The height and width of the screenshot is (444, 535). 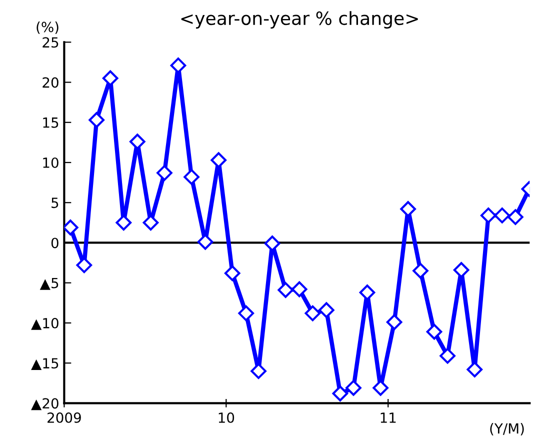 What do you see at coordinates (50, 162) in the screenshot?
I see `y-tick-label: 10` at bounding box center [50, 162].